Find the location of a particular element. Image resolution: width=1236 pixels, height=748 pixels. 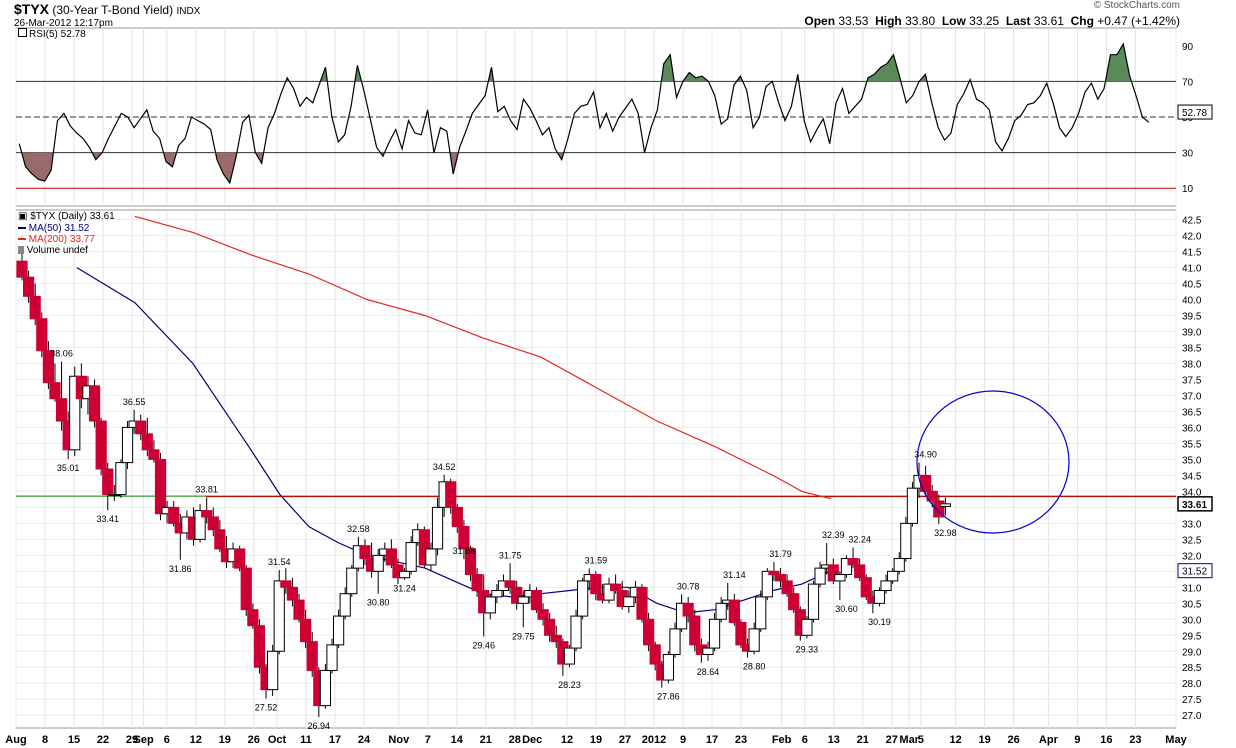

ma50-last-box is located at coordinates (1195, 571).